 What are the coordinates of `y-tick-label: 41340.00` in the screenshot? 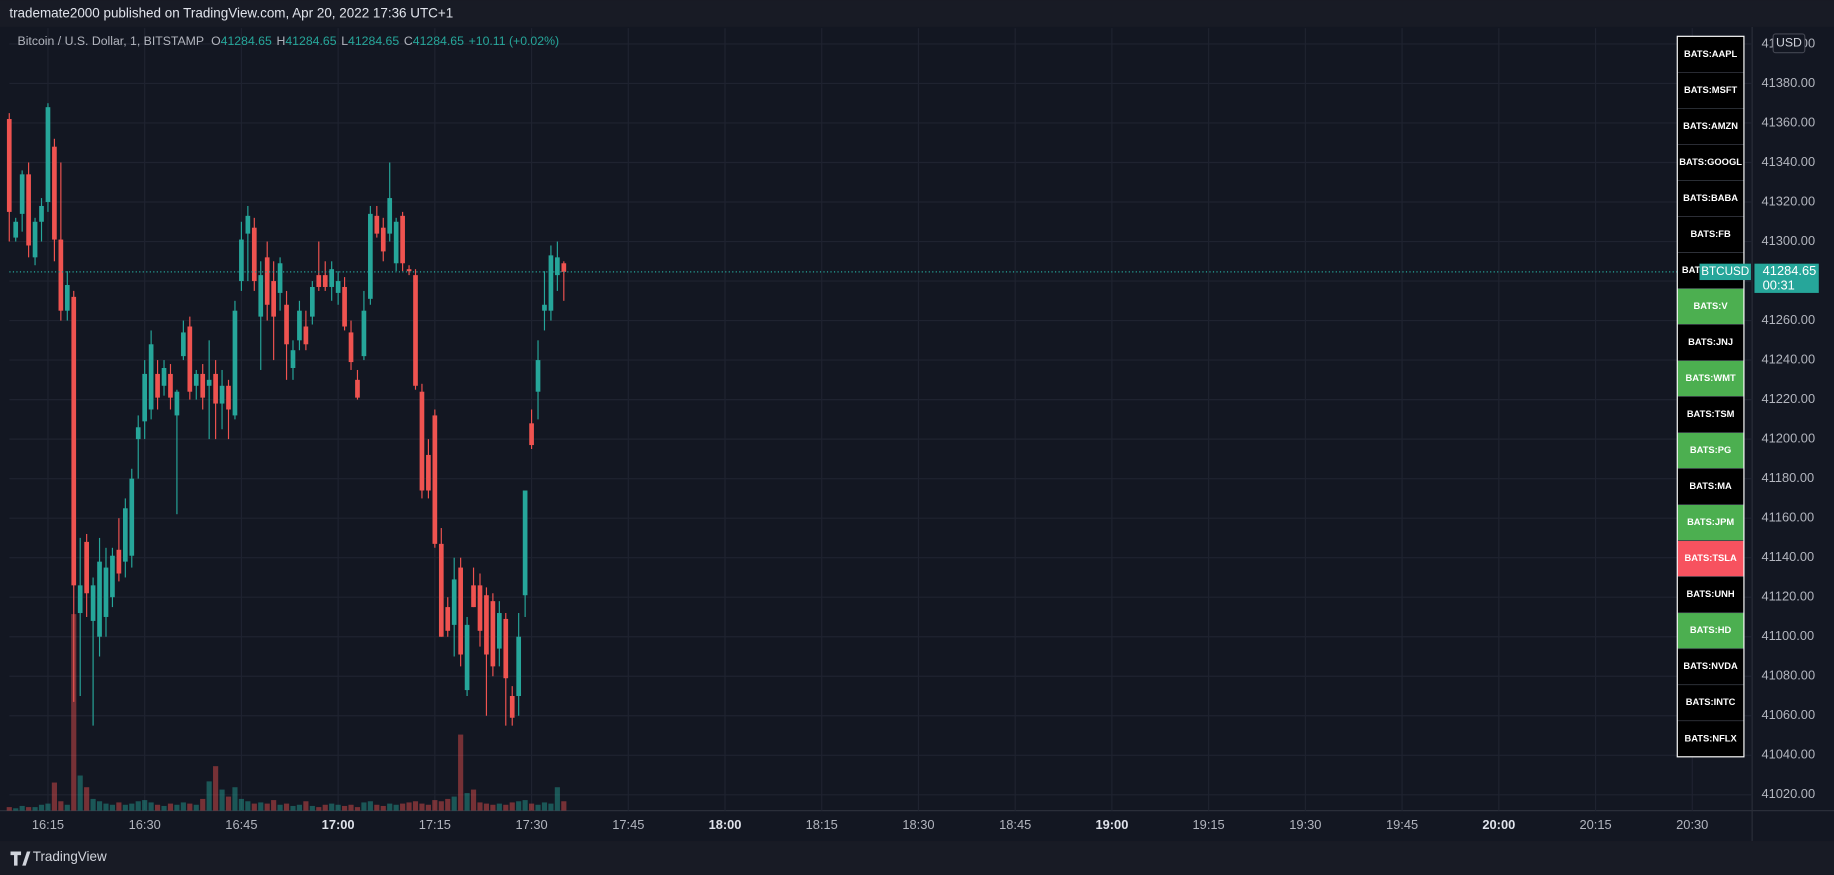 It's located at (1788, 161).